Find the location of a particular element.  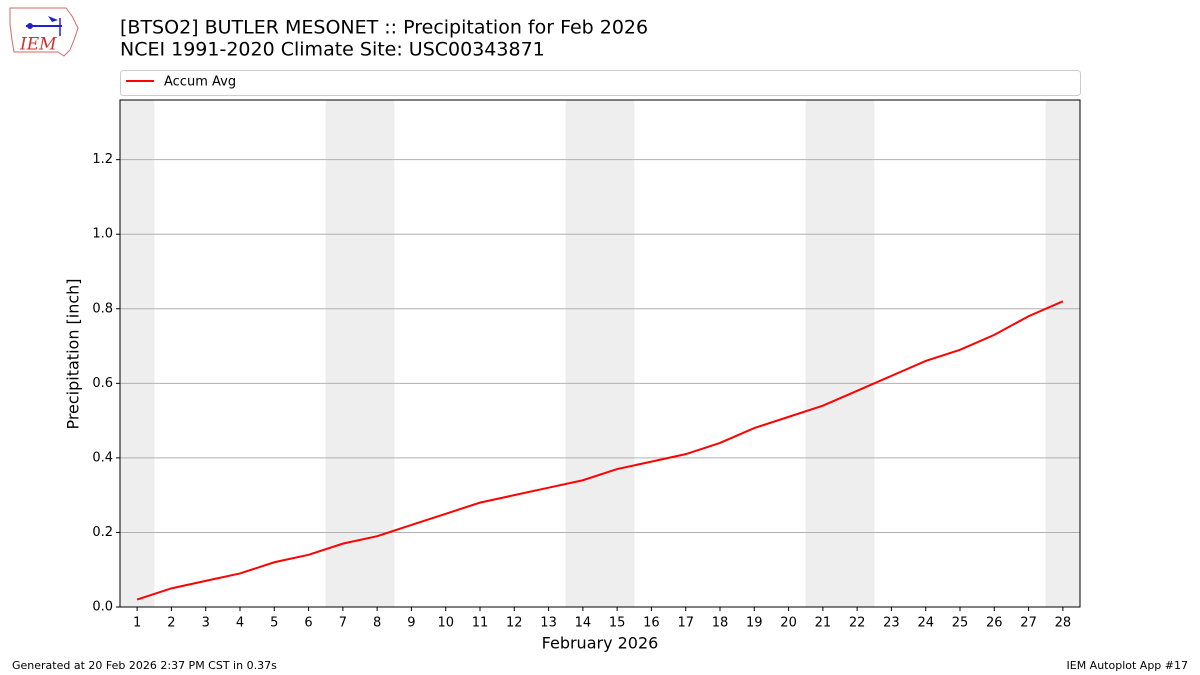

x-tick-label: 7 is located at coordinates (343, 623).